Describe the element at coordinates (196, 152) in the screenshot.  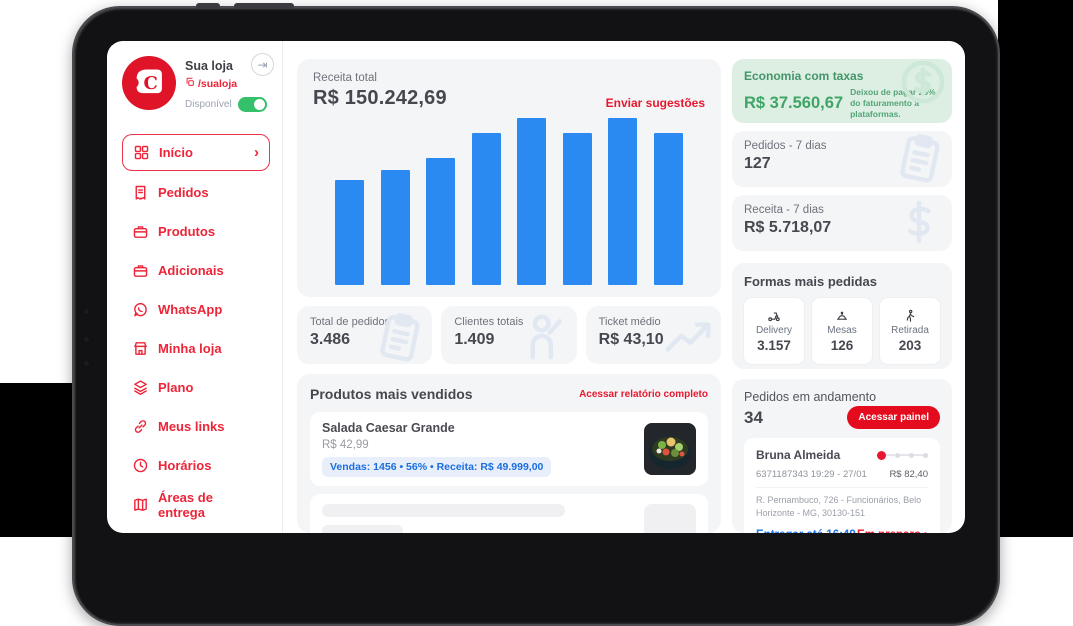
I see `sidebar-item-inicio: Início ›` at that location.